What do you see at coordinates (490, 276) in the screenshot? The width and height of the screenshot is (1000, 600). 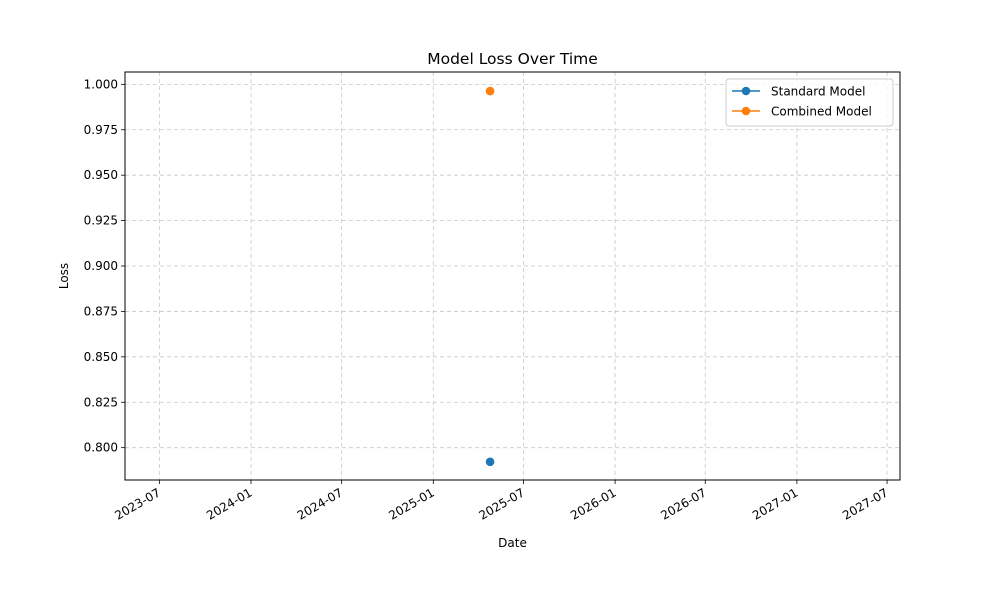 I see `data-points` at bounding box center [490, 276].